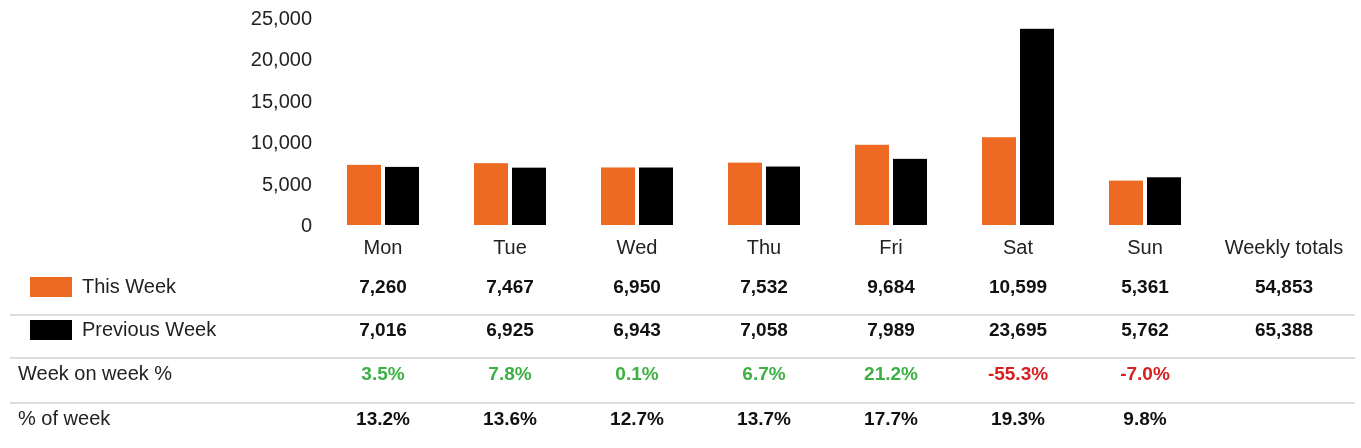  I want to click on text: 12.7%, so click(637, 418).